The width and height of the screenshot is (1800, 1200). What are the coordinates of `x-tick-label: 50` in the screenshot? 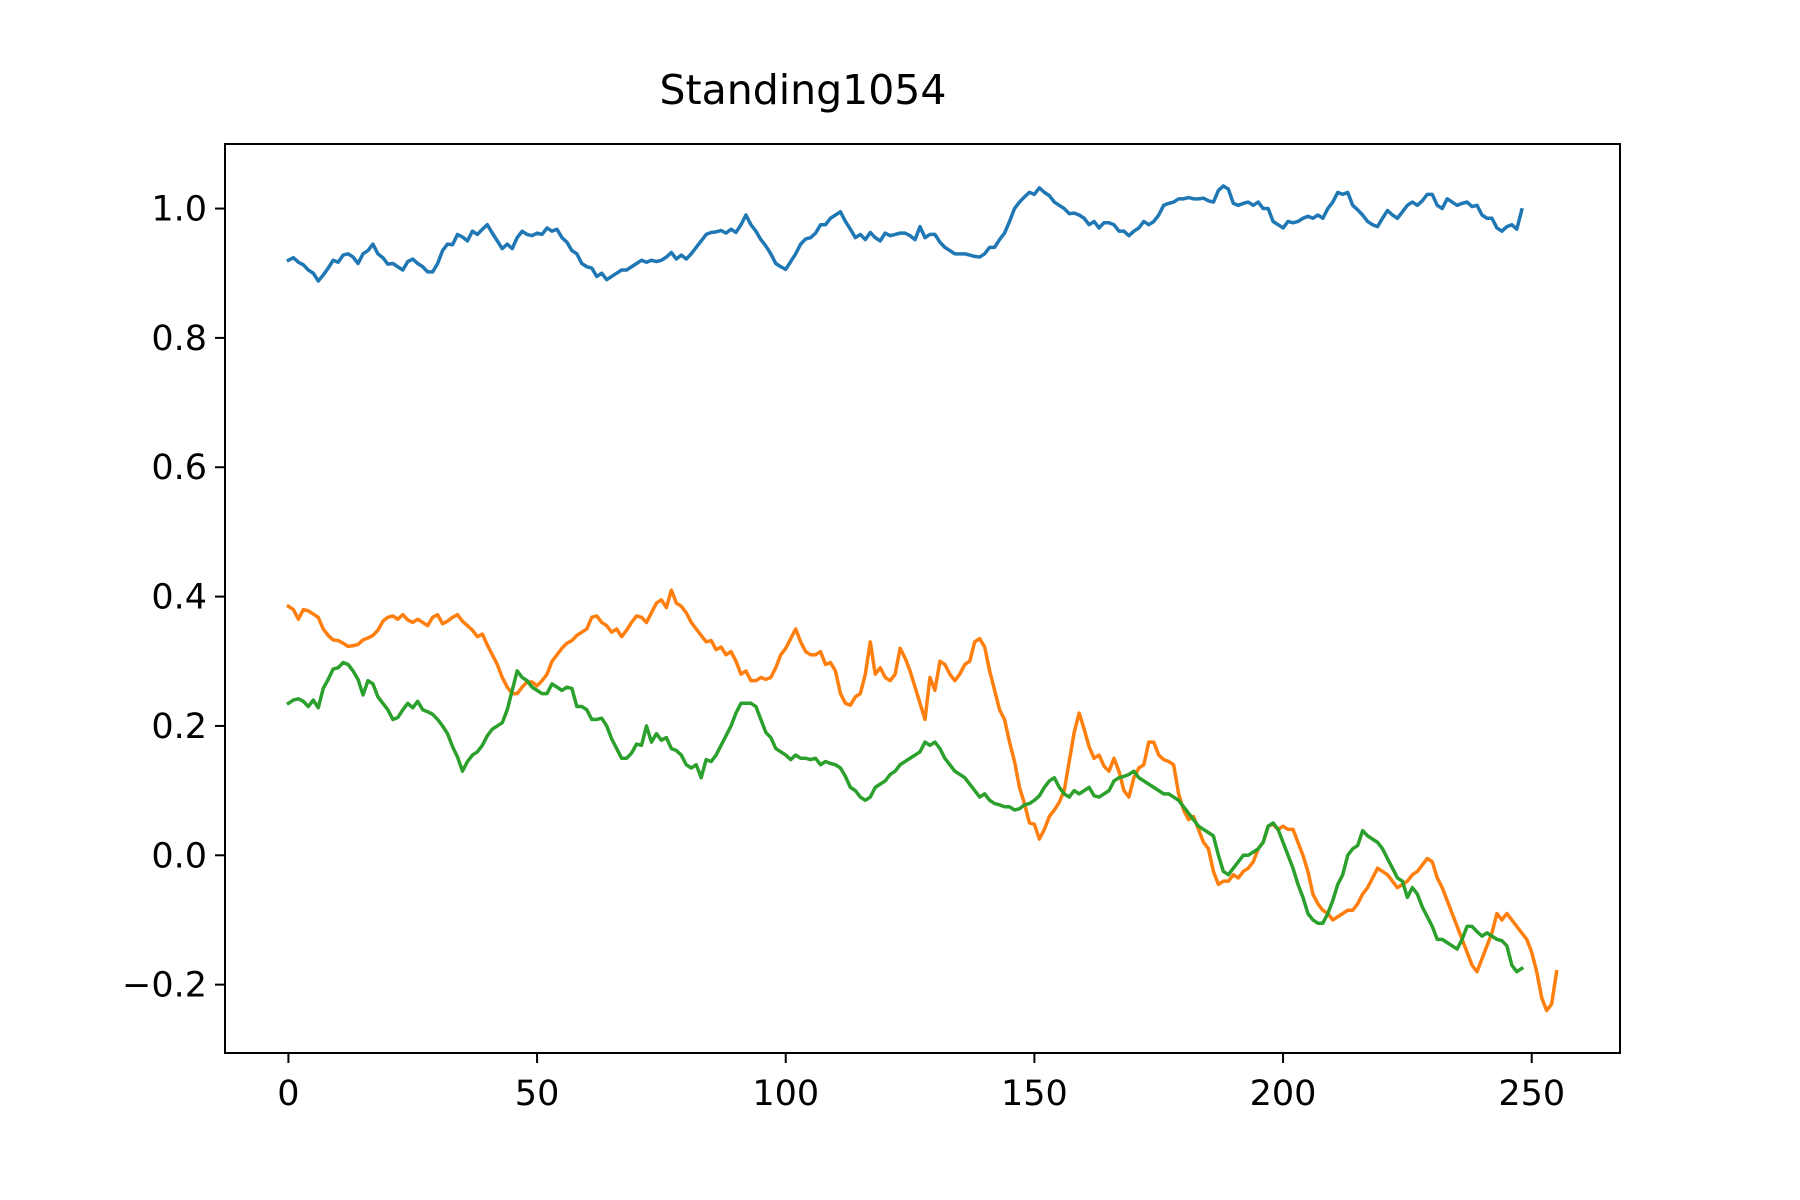 It's located at (537, 1094).